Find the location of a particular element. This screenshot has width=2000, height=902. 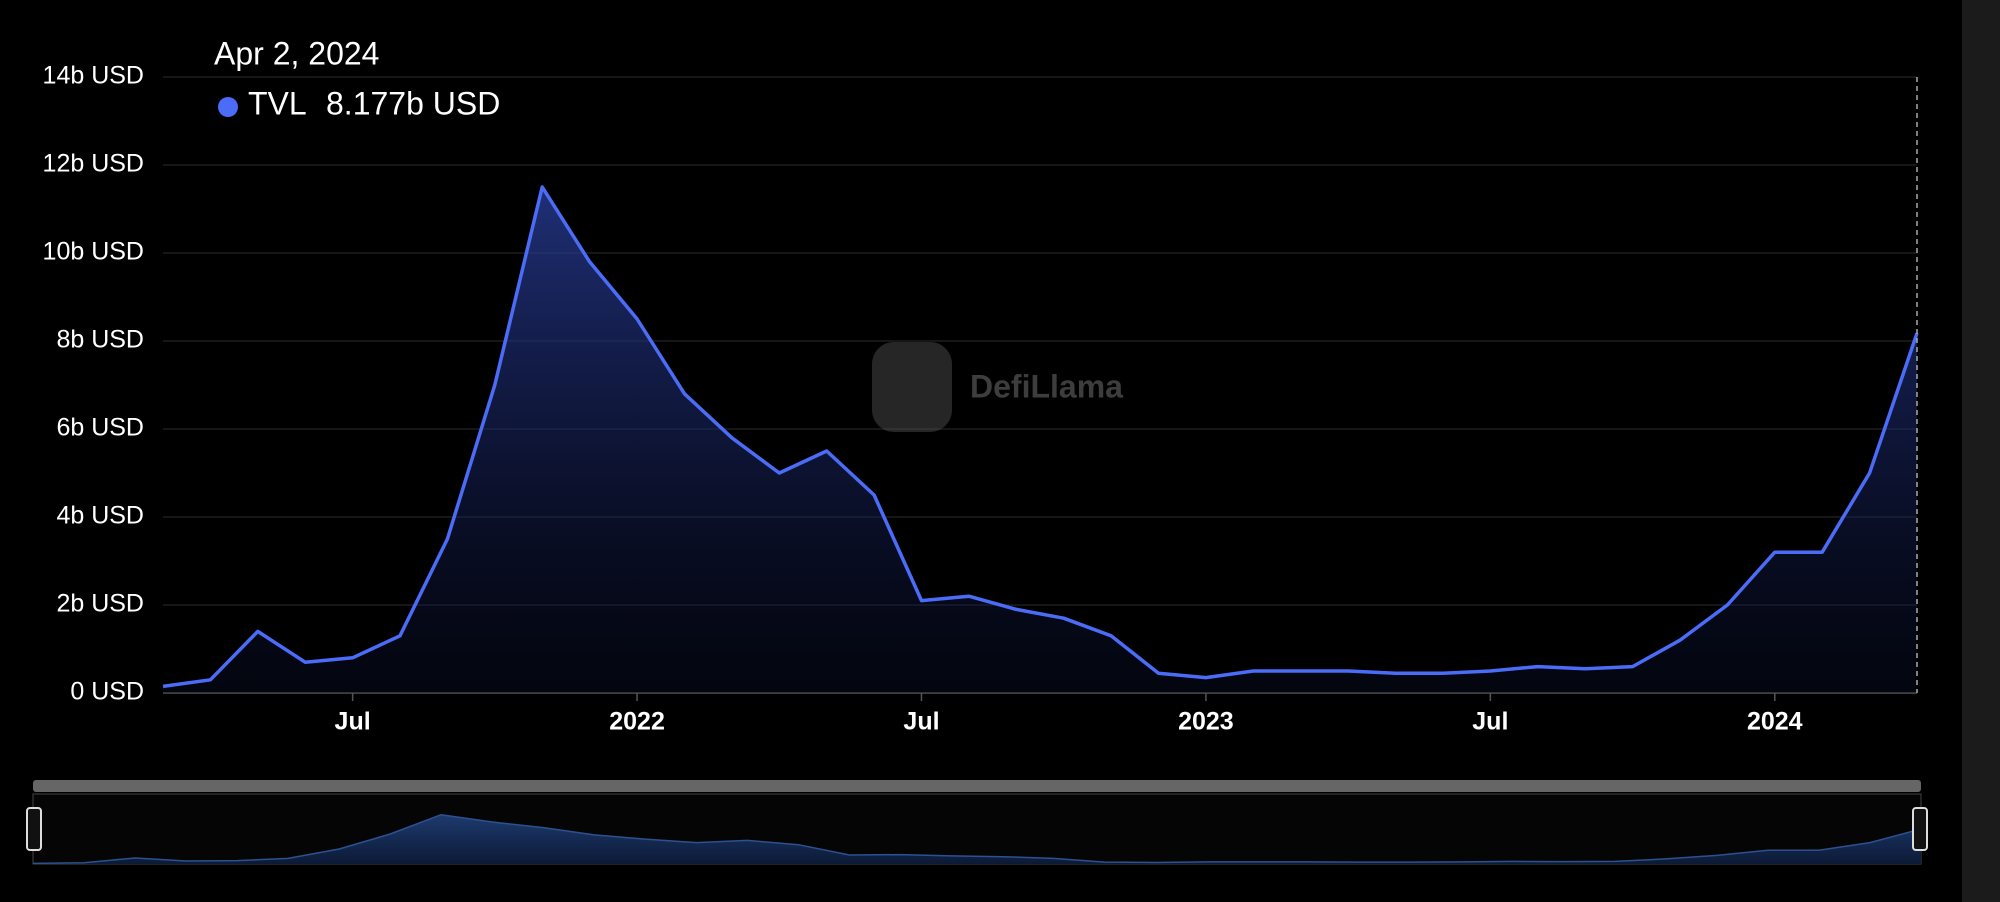

y-tick-label: 2b USD is located at coordinates (100, 604).